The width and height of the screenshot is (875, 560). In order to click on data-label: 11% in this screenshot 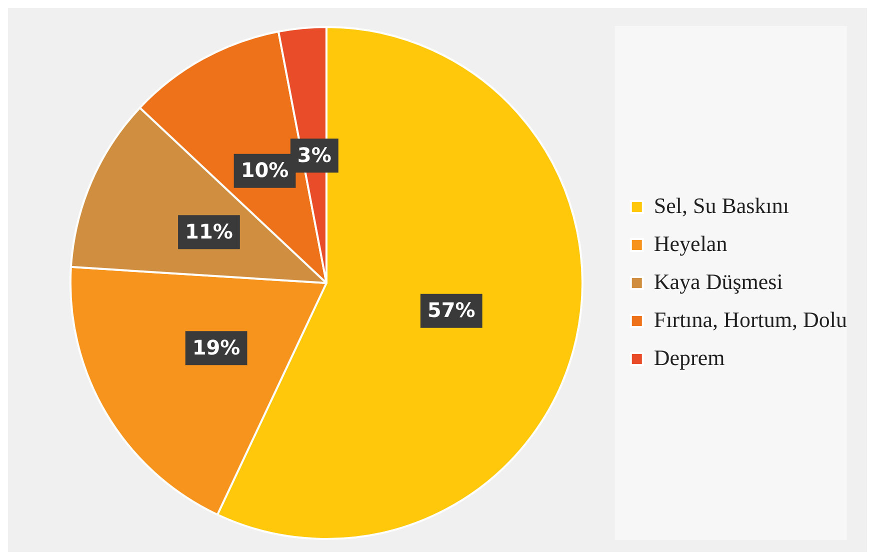, I will do `click(209, 231)`.